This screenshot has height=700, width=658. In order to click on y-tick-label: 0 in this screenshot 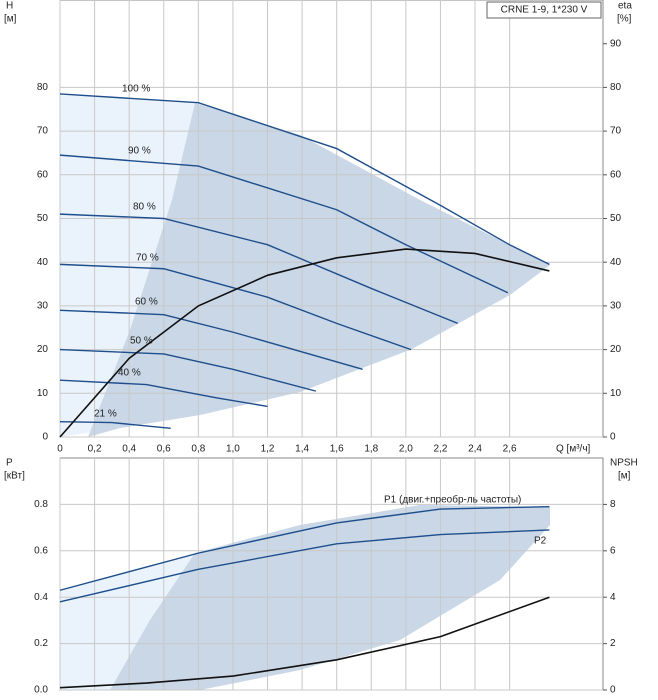, I will do `click(45, 437)`.